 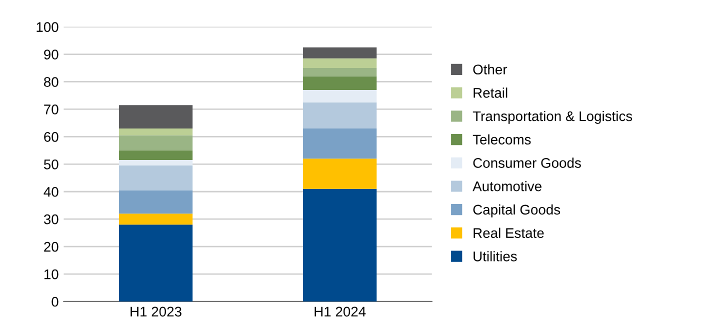 What do you see at coordinates (527, 163) in the screenshot?
I see `legend-label: Consumer Goods` at bounding box center [527, 163].